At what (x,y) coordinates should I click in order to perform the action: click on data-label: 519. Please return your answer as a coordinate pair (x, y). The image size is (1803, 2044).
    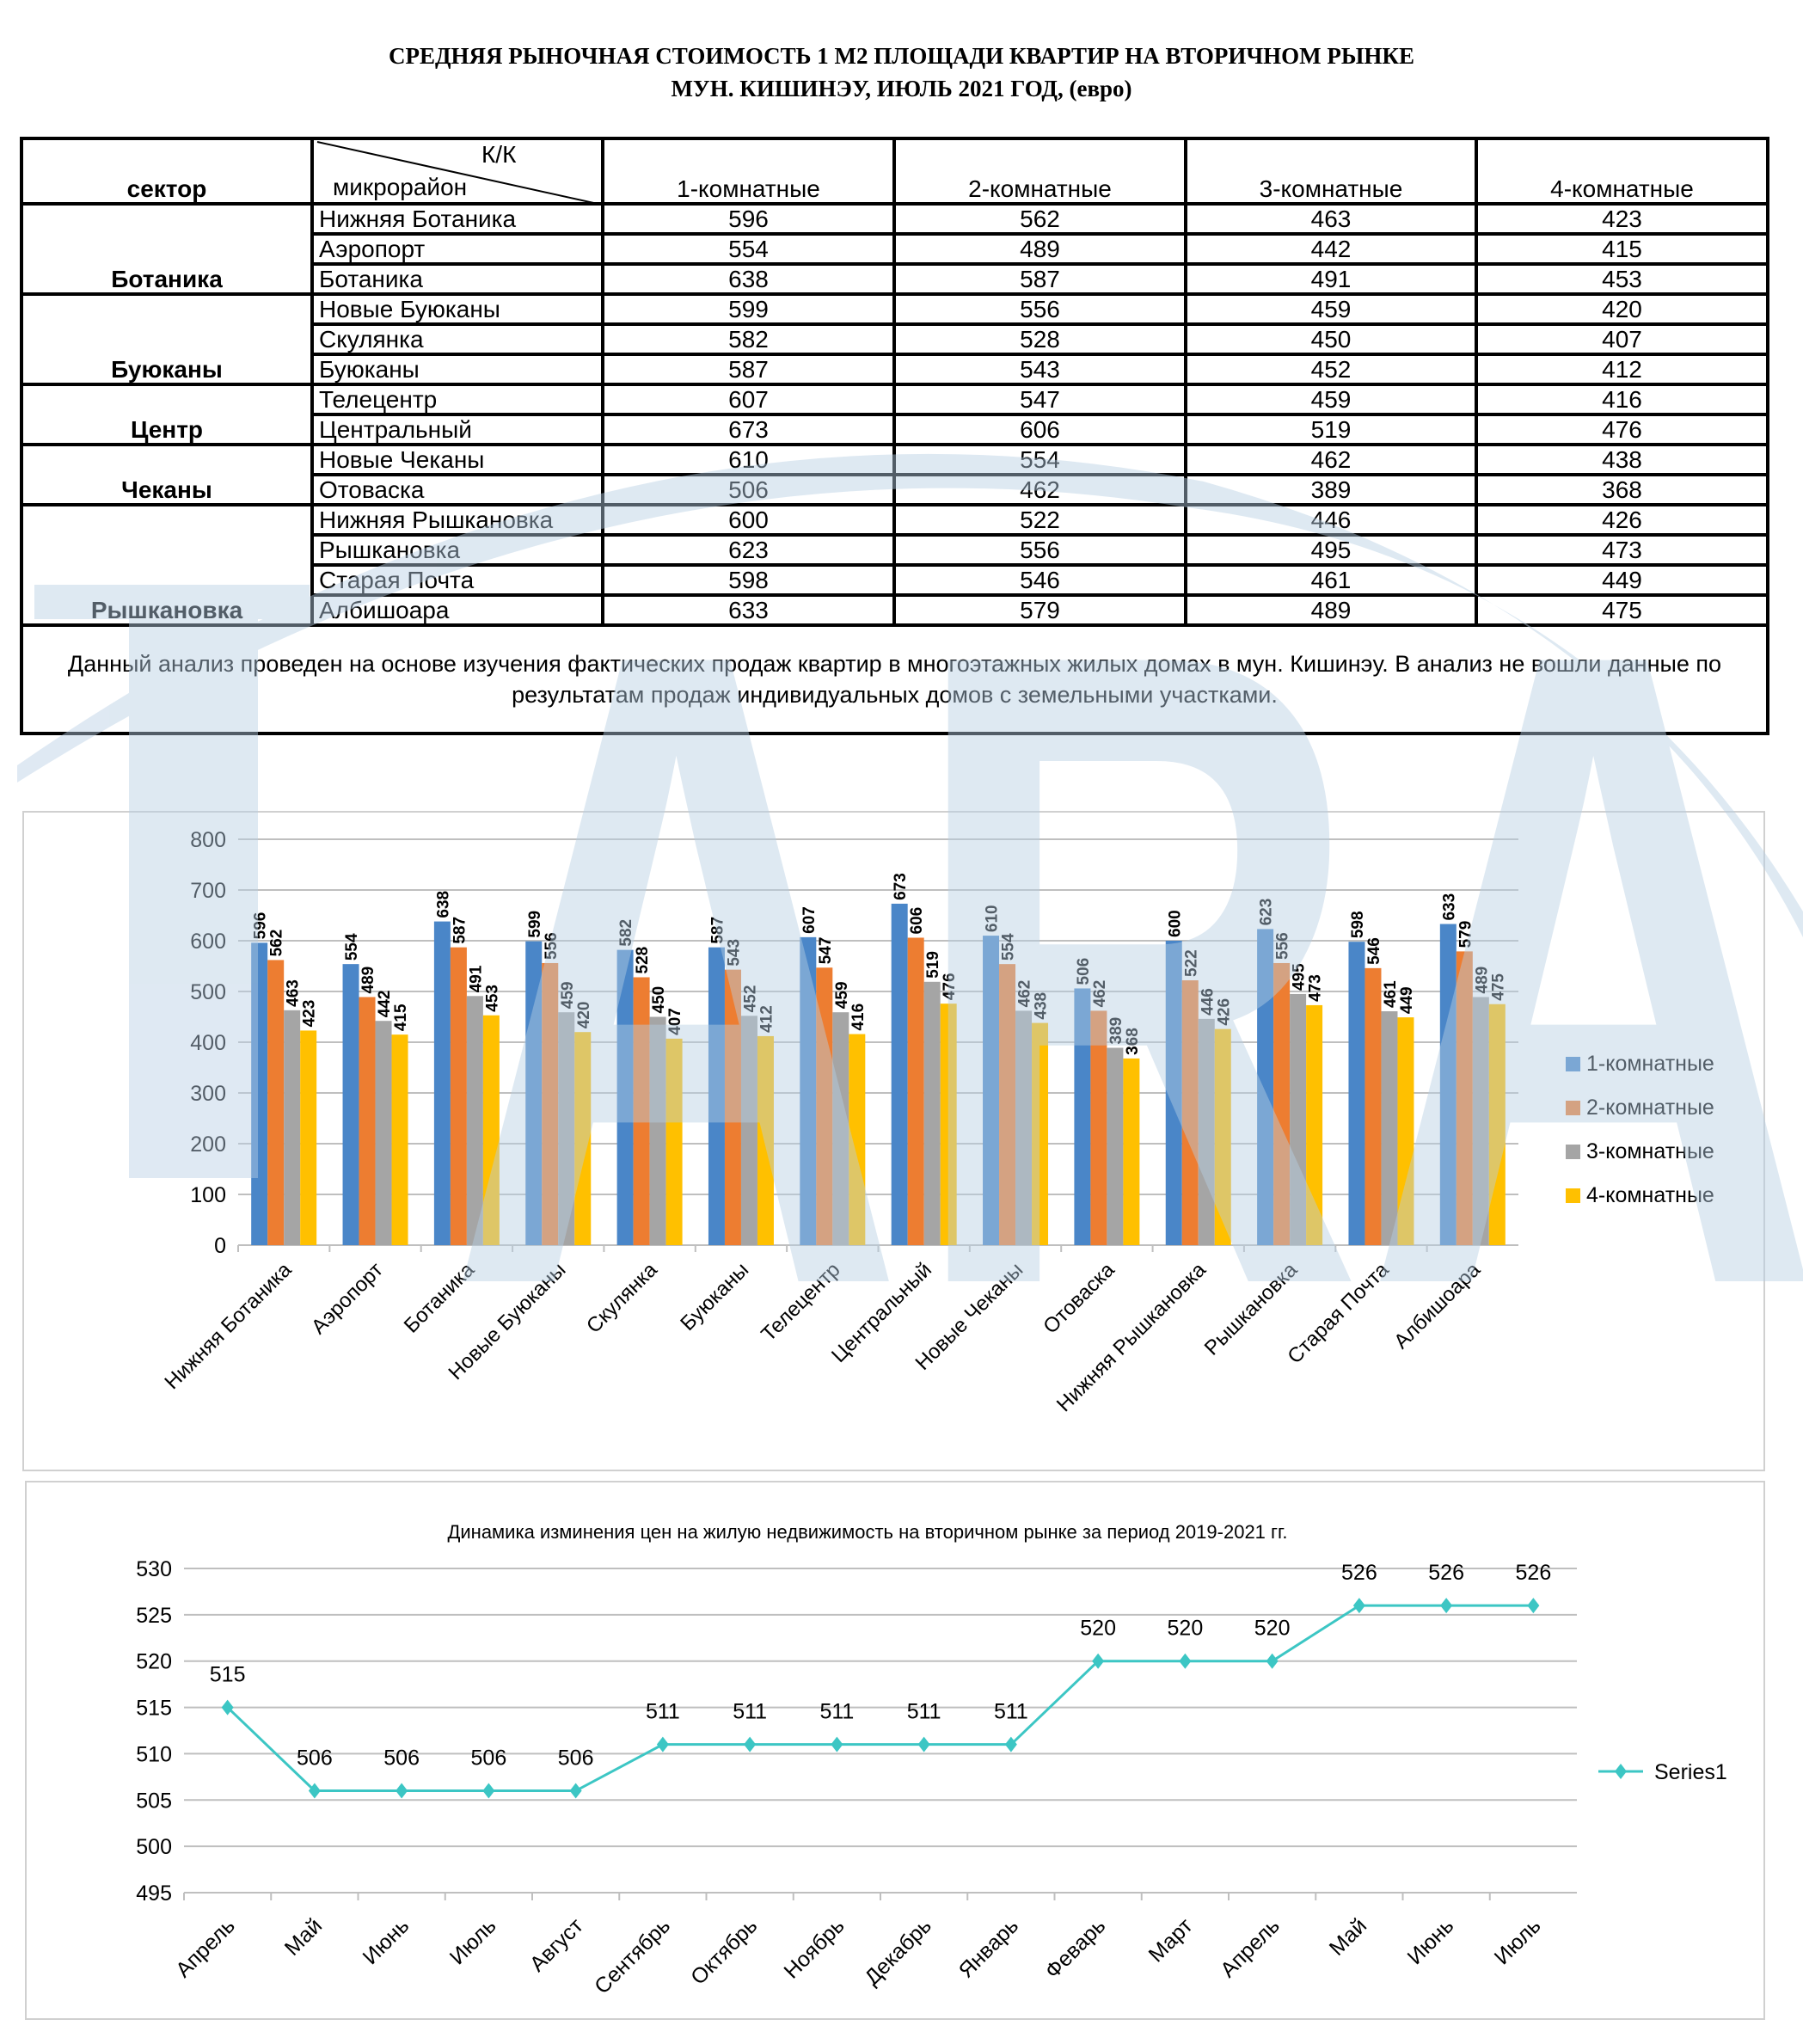
    Looking at the image, I should click on (933, 965).